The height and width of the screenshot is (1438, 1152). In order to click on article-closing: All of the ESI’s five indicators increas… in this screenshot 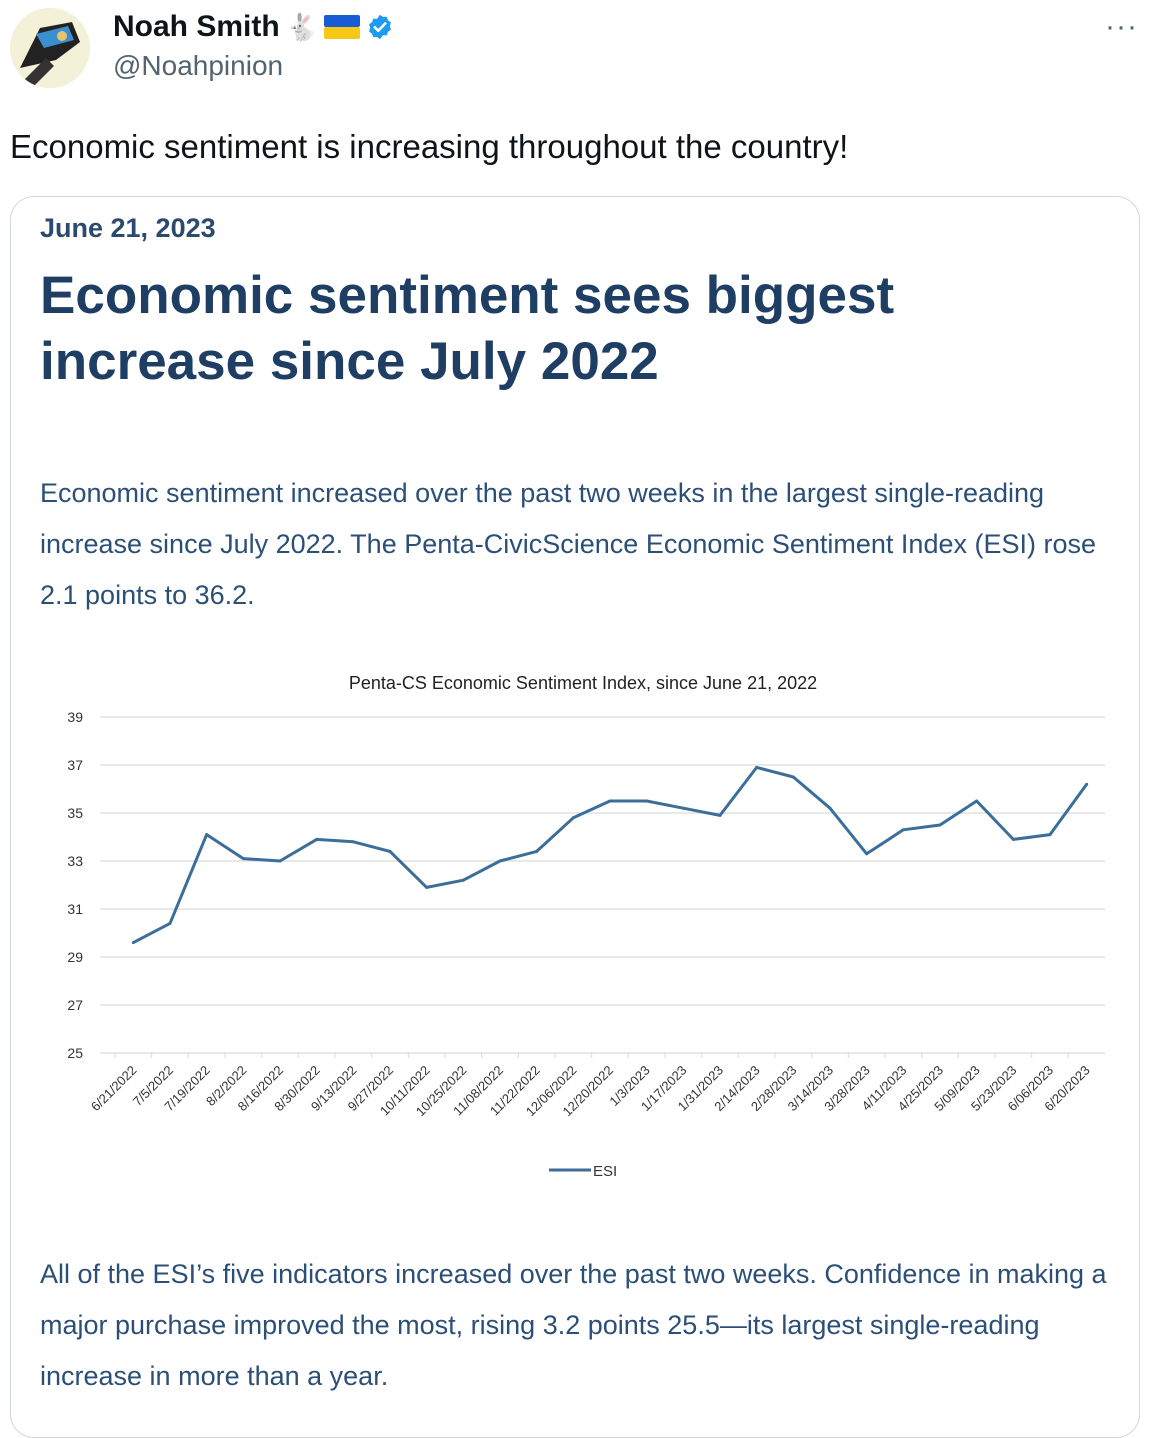, I will do `click(573, 1325)`.